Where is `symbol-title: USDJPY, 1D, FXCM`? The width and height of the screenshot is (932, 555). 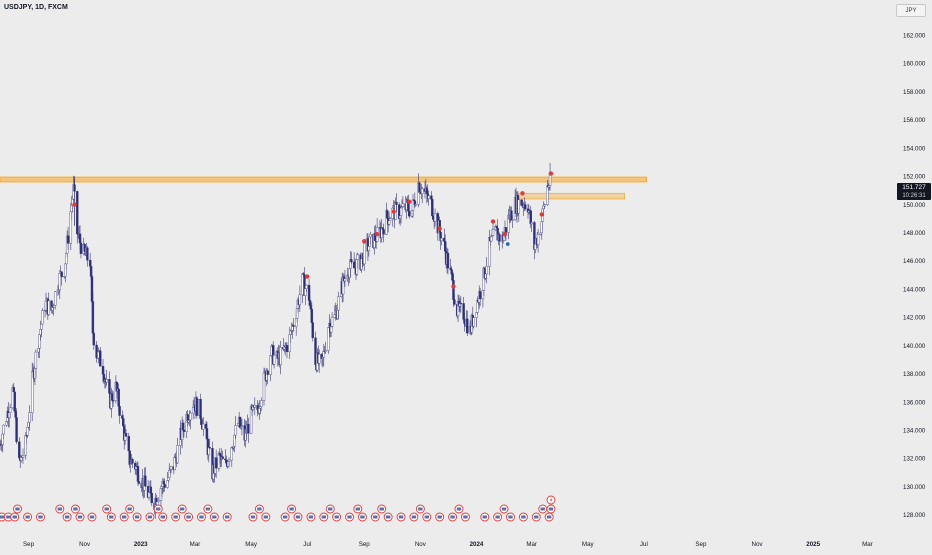
symbol-title: USDJPY, 1D, FXCM is located at coordinates (36, 7).